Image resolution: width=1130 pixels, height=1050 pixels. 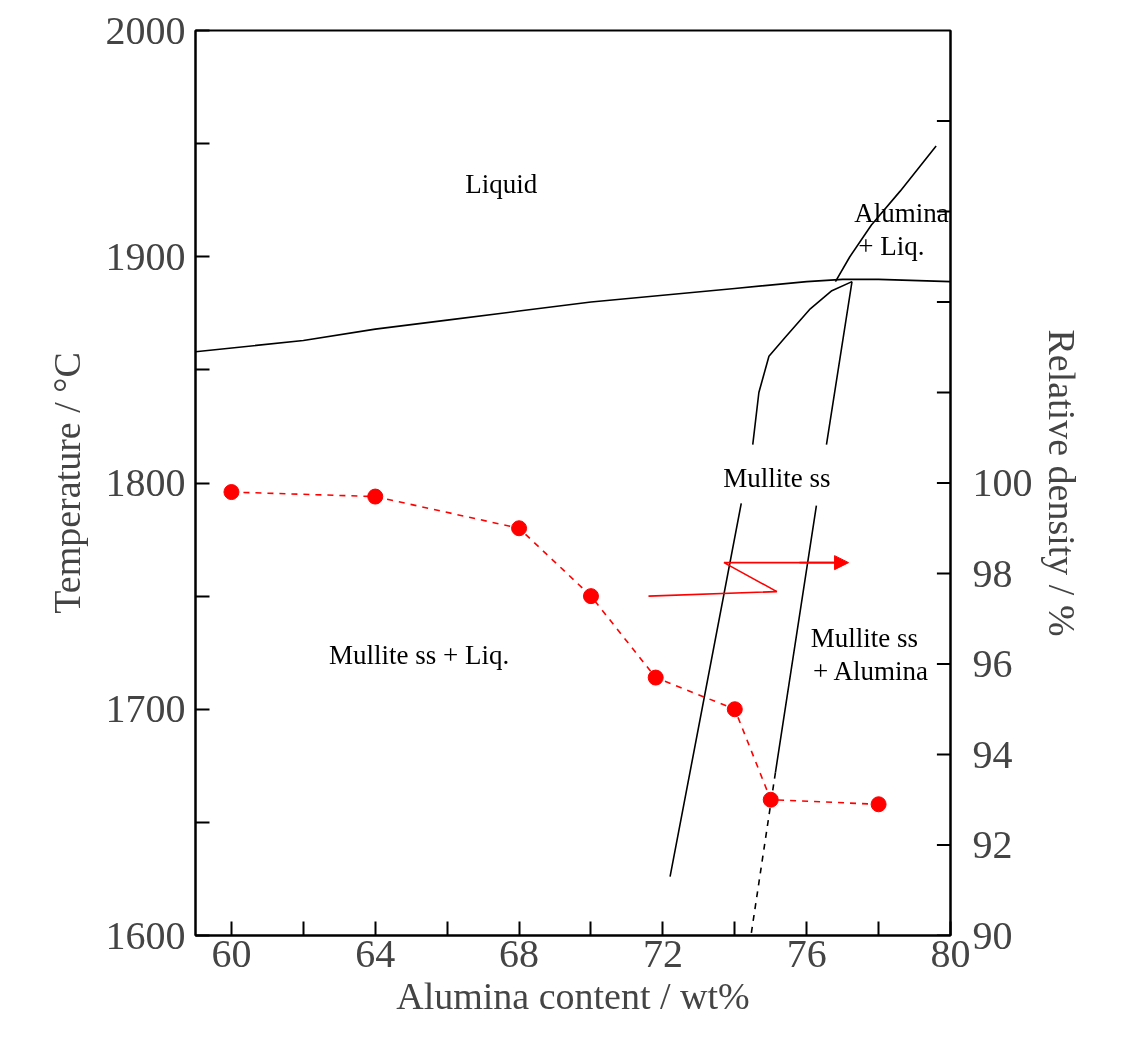 What do you see at coordinates (573, 995) in the screenshot?
I see `x-axis-title: Alumina content / wt%` at bounding box center [573, 995].